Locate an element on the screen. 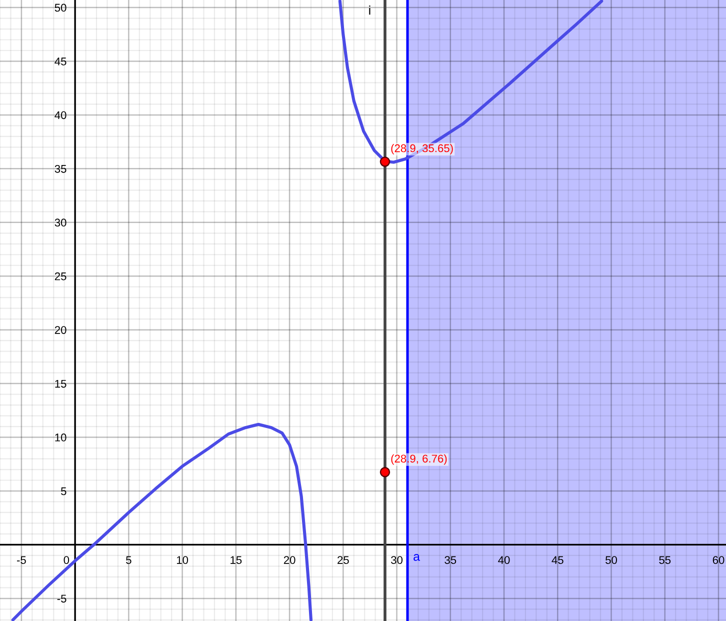 This screenshot has height=621, width=726. ref-line-label: i is located at coordinates (369, 10).